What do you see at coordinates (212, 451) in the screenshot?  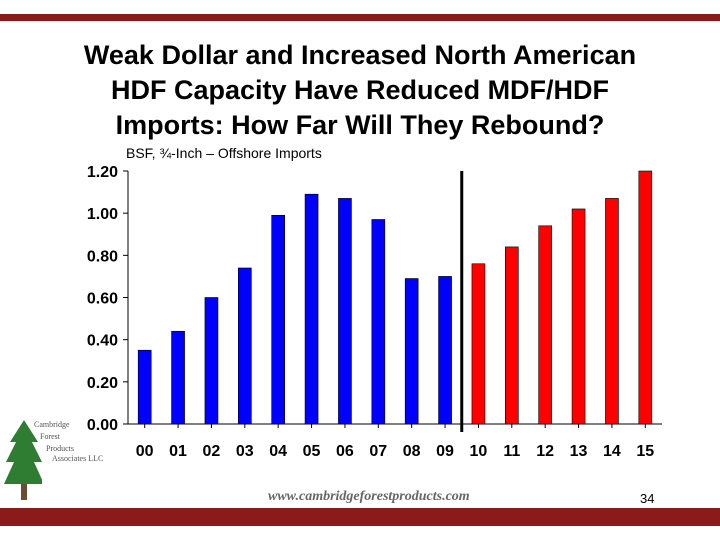 I see `x-tick-label: 02` at bounding box center [212, 451].